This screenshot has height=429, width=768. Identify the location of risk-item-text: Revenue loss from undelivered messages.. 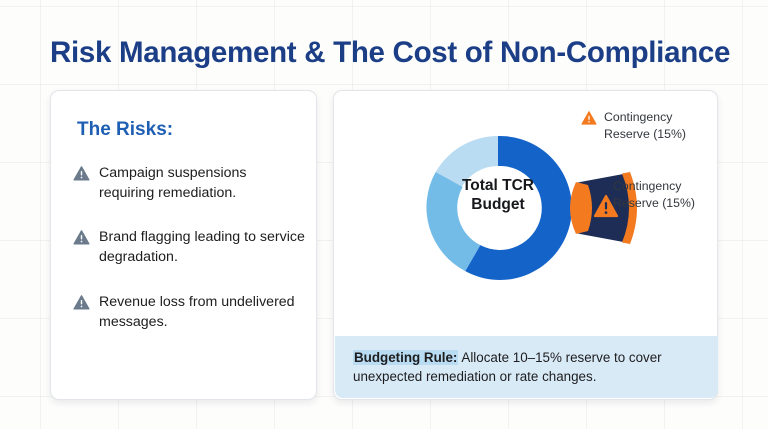
(197, 311).